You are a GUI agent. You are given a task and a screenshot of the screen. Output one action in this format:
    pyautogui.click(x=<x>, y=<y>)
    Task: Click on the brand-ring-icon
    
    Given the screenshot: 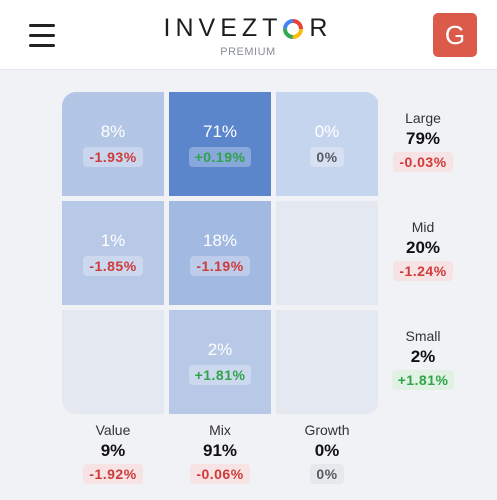 What is the action you would take?
    pyautogui.click(x=293, y=28)
    